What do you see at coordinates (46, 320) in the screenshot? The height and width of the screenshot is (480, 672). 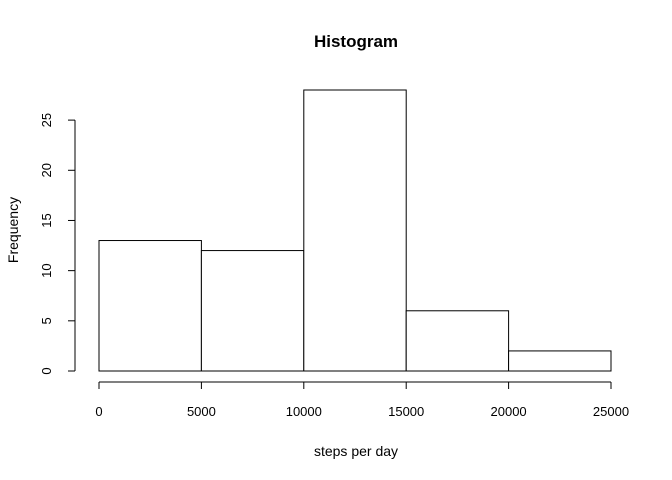 I see `y-tick-label: 5` at bounding box center [46, 320].